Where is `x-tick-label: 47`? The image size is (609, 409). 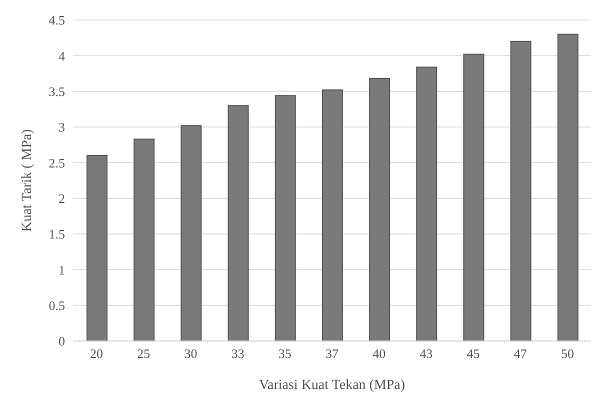
x-tick-label: 47 is located at coordinates (521, 354).